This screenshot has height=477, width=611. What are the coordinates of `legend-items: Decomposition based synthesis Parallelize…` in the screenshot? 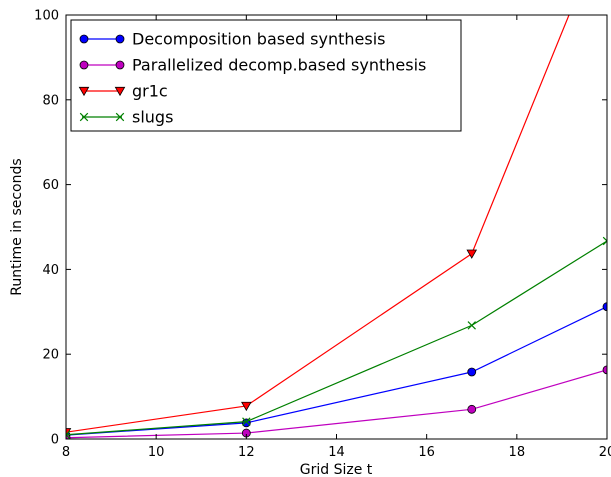 It's located at (252, 78).